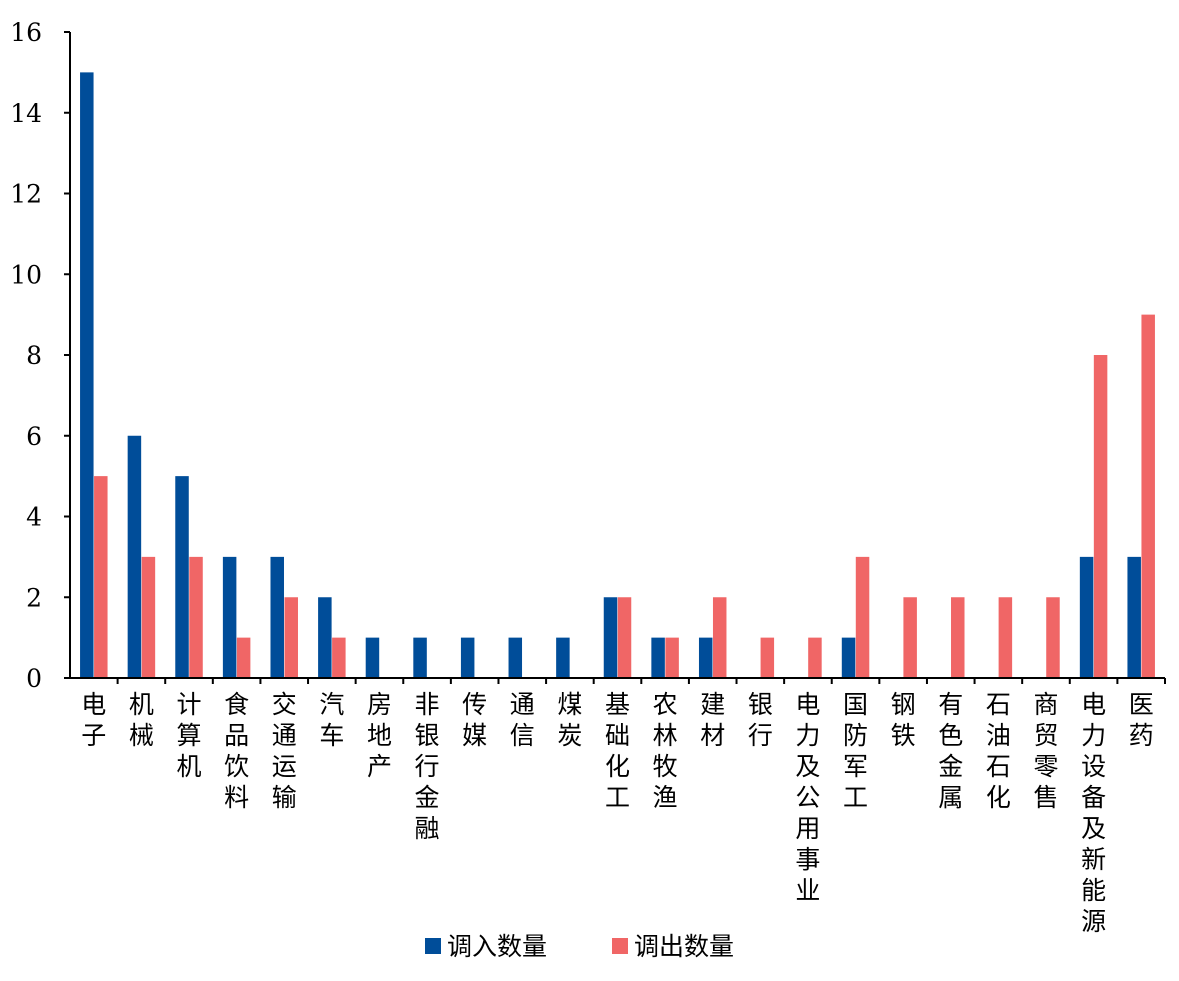 This screenshot has width=1179, height=981. What do you see at coordinates (284, 751) in the screenshot?
I see `x-tick-label: 交通运输` at bounding box center [284, 751].